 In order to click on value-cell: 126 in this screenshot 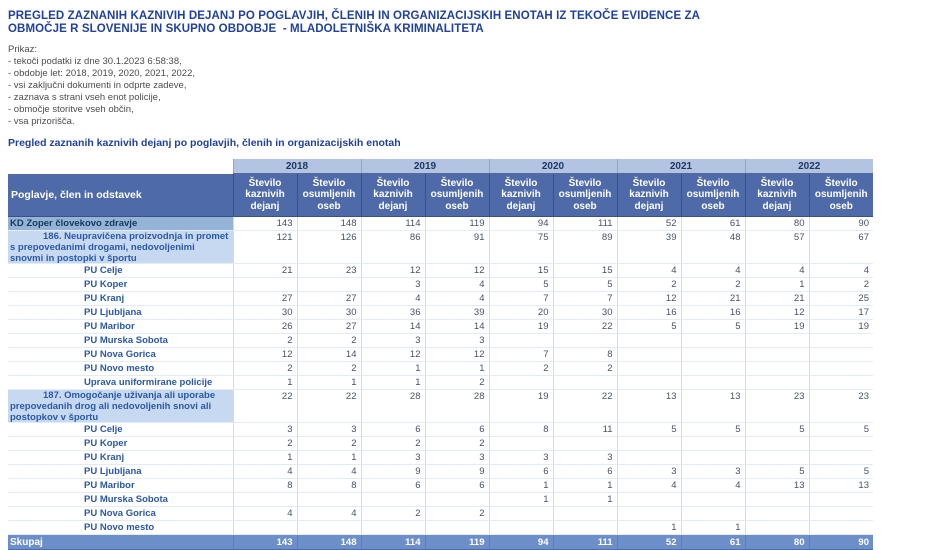, I will do `click(328, 247)`.